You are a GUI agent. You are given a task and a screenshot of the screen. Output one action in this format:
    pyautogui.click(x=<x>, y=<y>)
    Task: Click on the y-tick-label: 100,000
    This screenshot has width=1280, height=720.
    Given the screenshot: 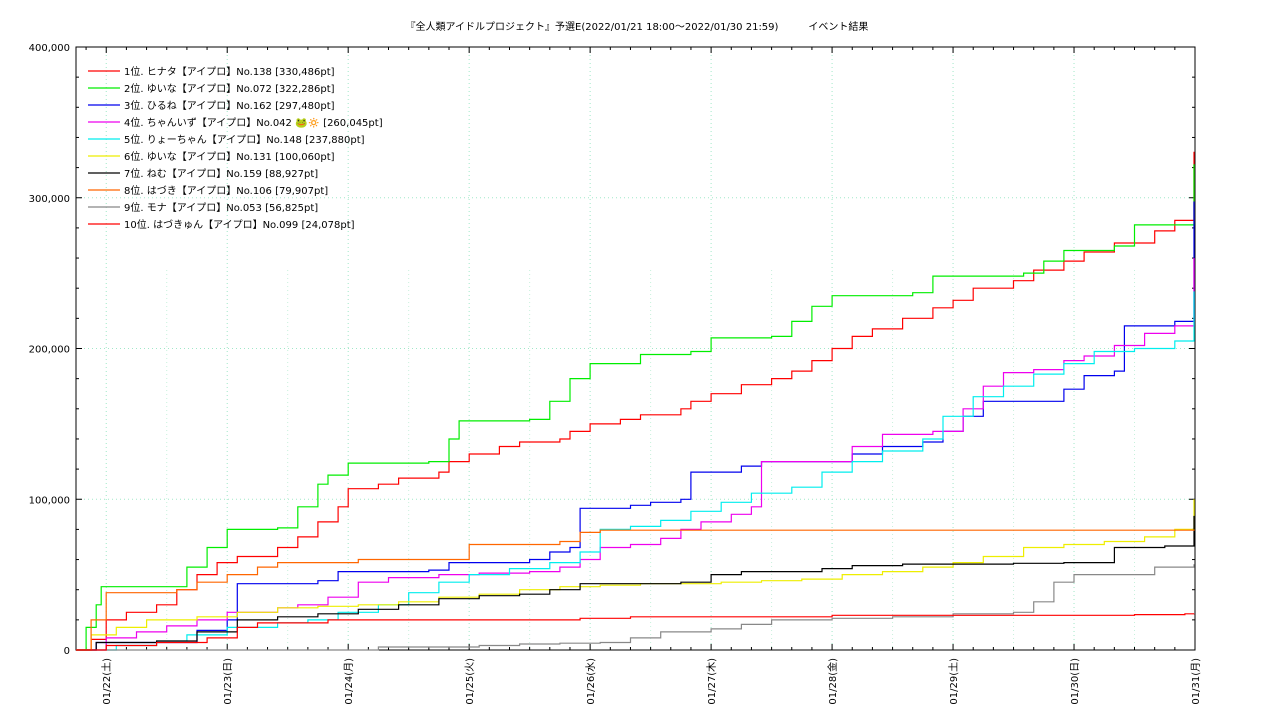 What is the action you would take?
    pyautogui.click(x=49, y=500)
    